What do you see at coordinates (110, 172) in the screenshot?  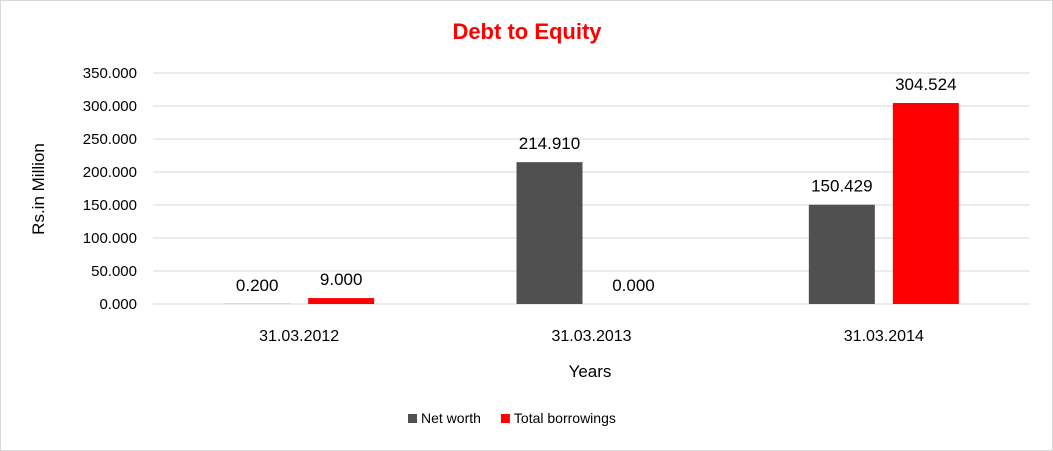 I see `y-tick-label: 200.000` at bounding box center [110, 172].